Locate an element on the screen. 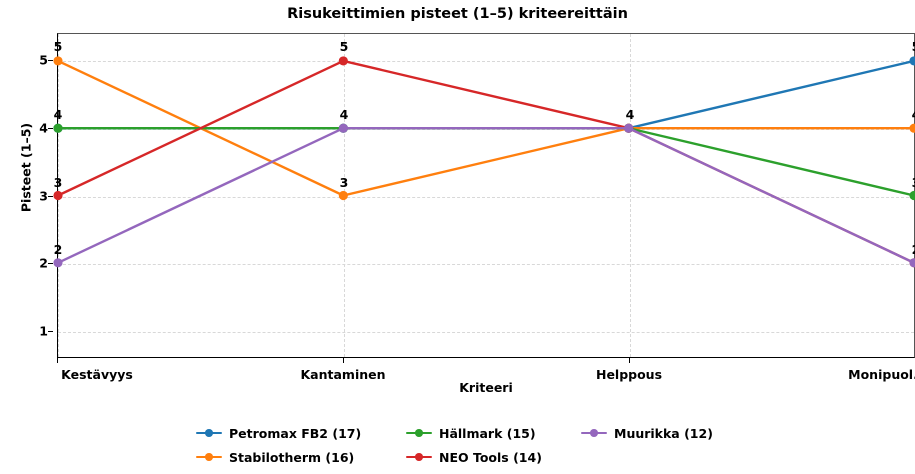 The image size is (915, 474). legend-item: Hällmark (15) is located at coordinates (493, 433).